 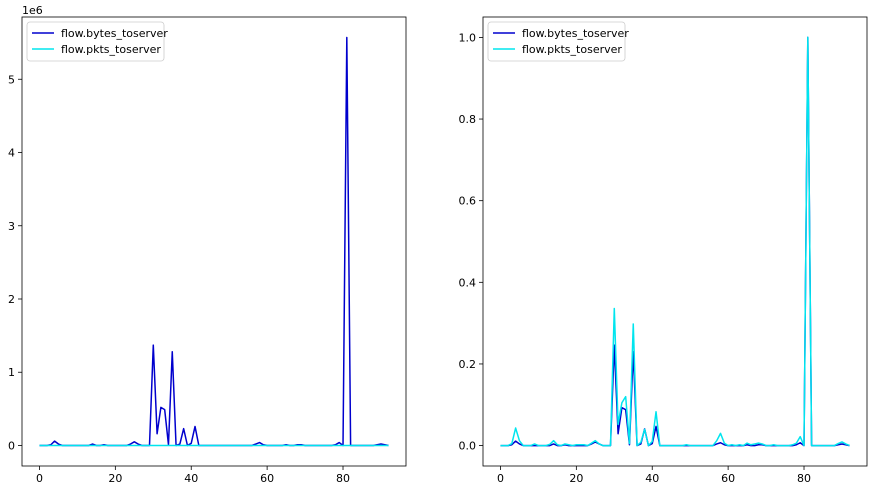 I want to click on y-offset-label: 1e6, so click(x=32, y=10).